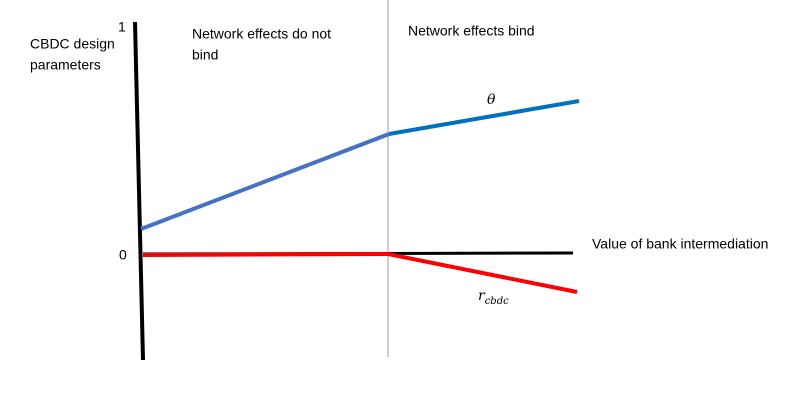 Image resolution: width=794 pixels, height=404 pixels. I want to click on y-axis-label: parameters, so click(65, 65).